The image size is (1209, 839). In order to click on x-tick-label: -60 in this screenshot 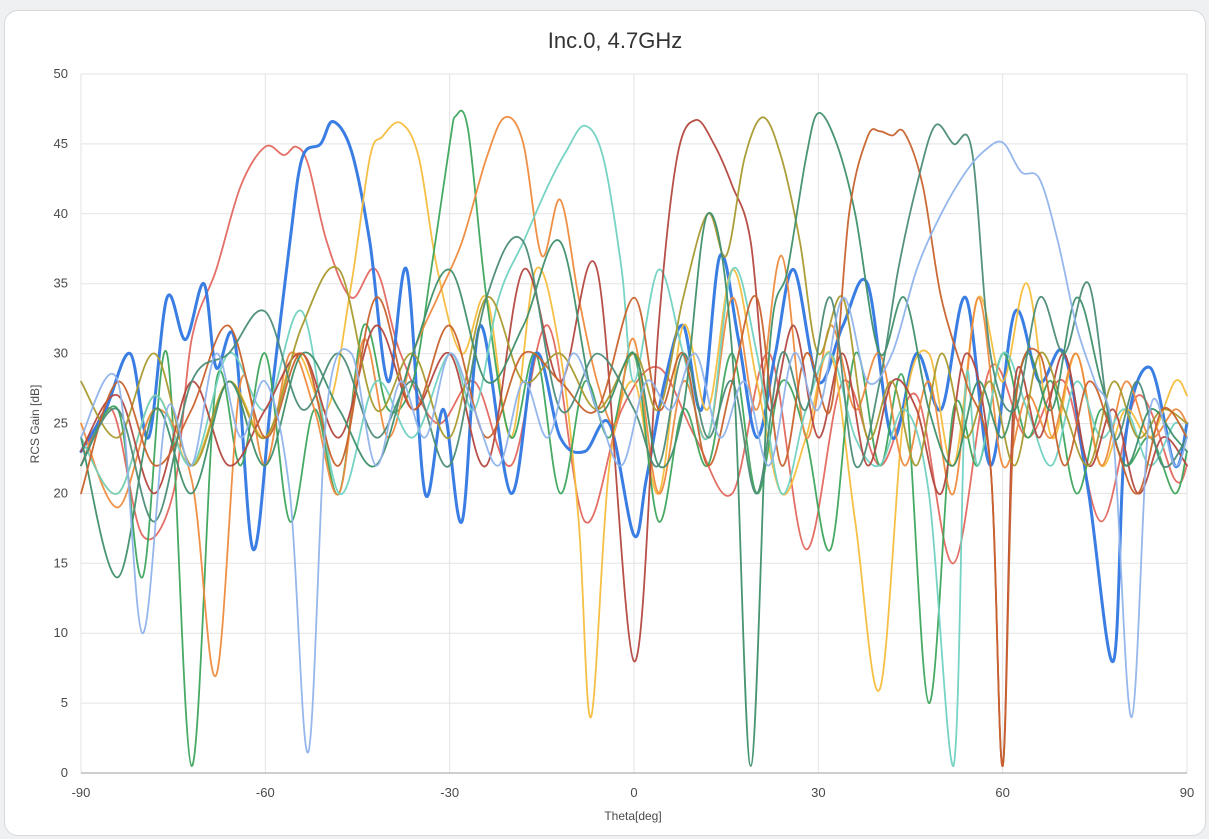, I will do `click(265, 792)`.